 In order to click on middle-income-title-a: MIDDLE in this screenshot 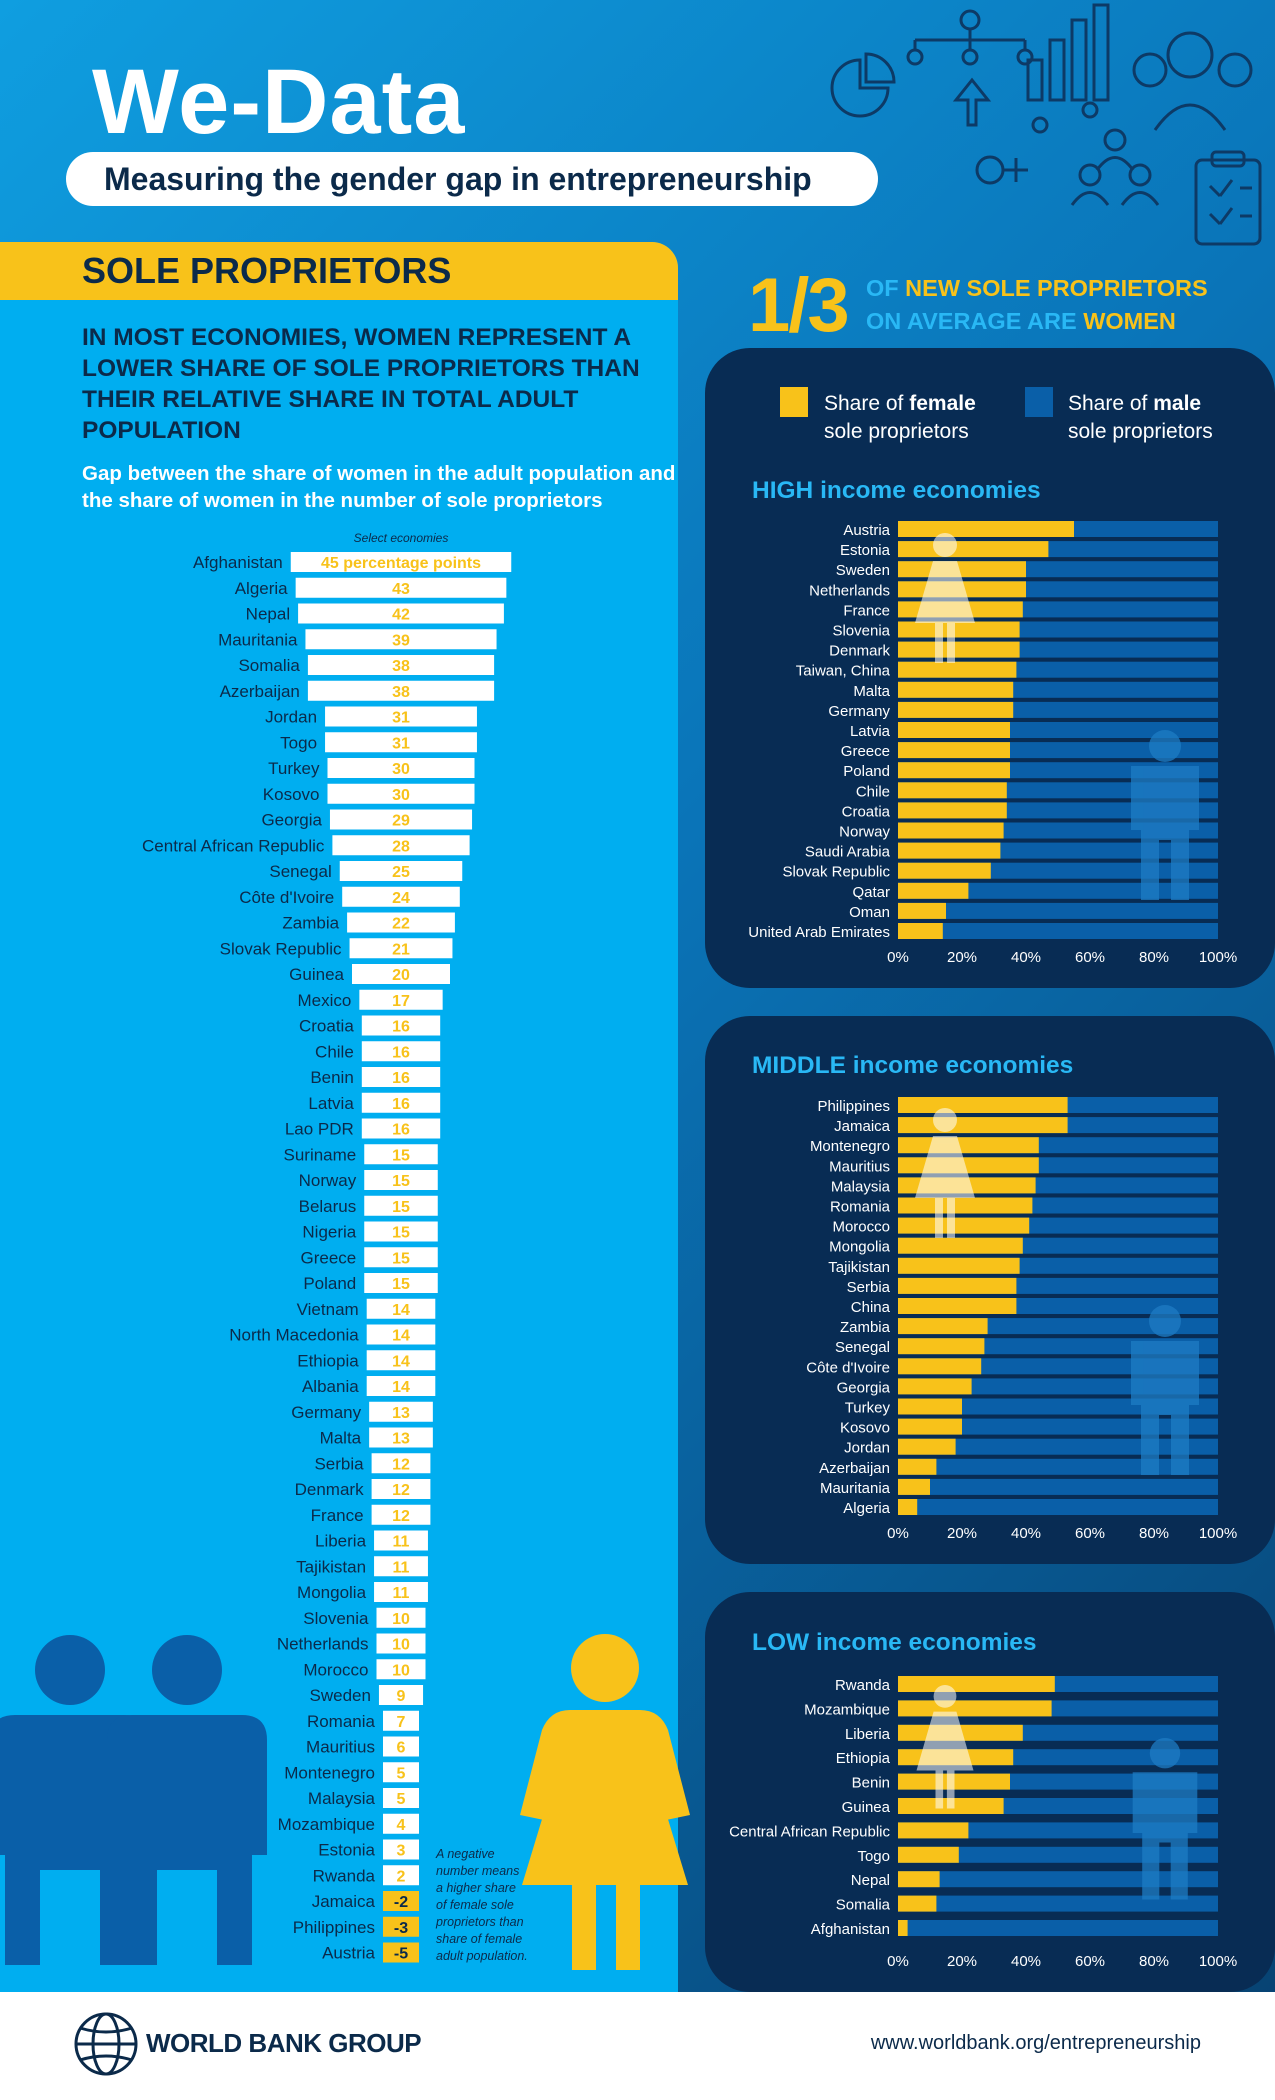, I will do `click(799, 1065)`.